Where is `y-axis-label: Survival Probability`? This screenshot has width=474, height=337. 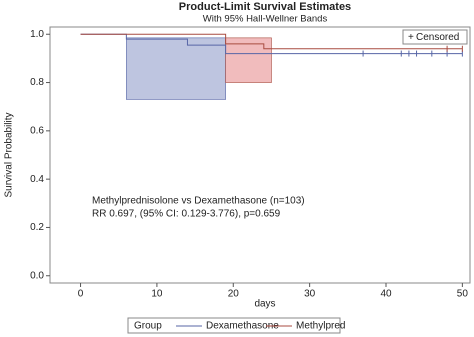
y-axis-label: Survival Probability is located at coordinates (9, 154).